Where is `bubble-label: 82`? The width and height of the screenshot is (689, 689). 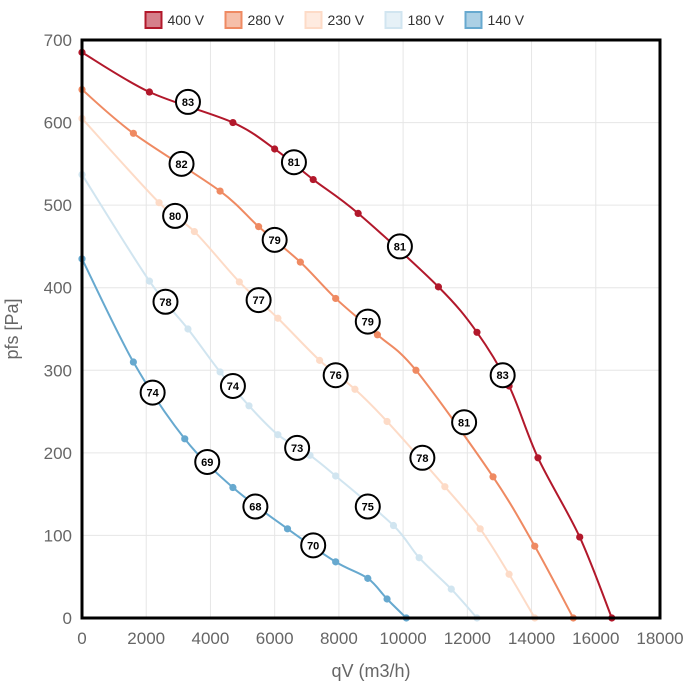 bubble-label: 82 is located at coordinates (181, 165).